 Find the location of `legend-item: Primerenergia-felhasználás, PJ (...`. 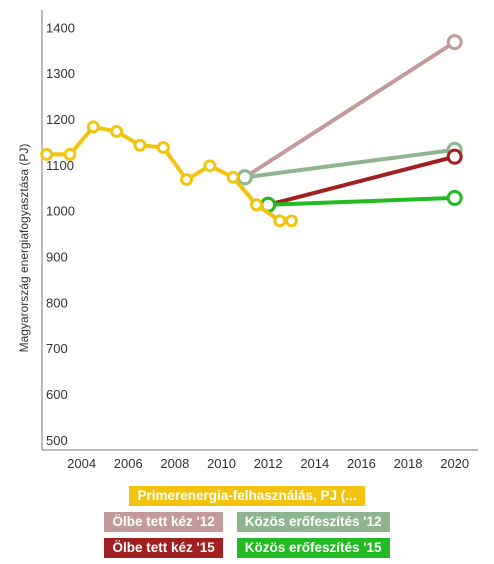

legend-item: Primerenergia-felhasználás, PJ (... is located at coordinates (247, 496).